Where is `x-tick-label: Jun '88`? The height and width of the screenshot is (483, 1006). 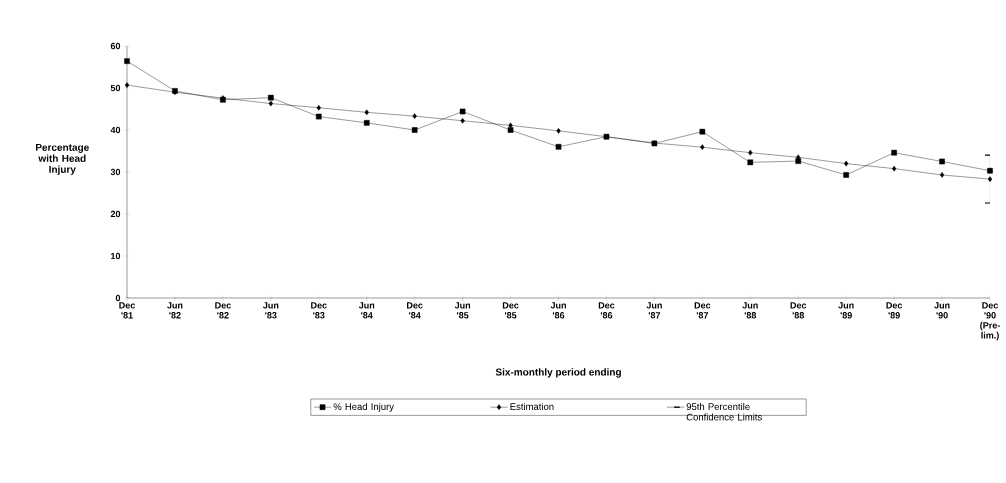
x-tick-label: Jun '88 is located at coordinates (750, 310).